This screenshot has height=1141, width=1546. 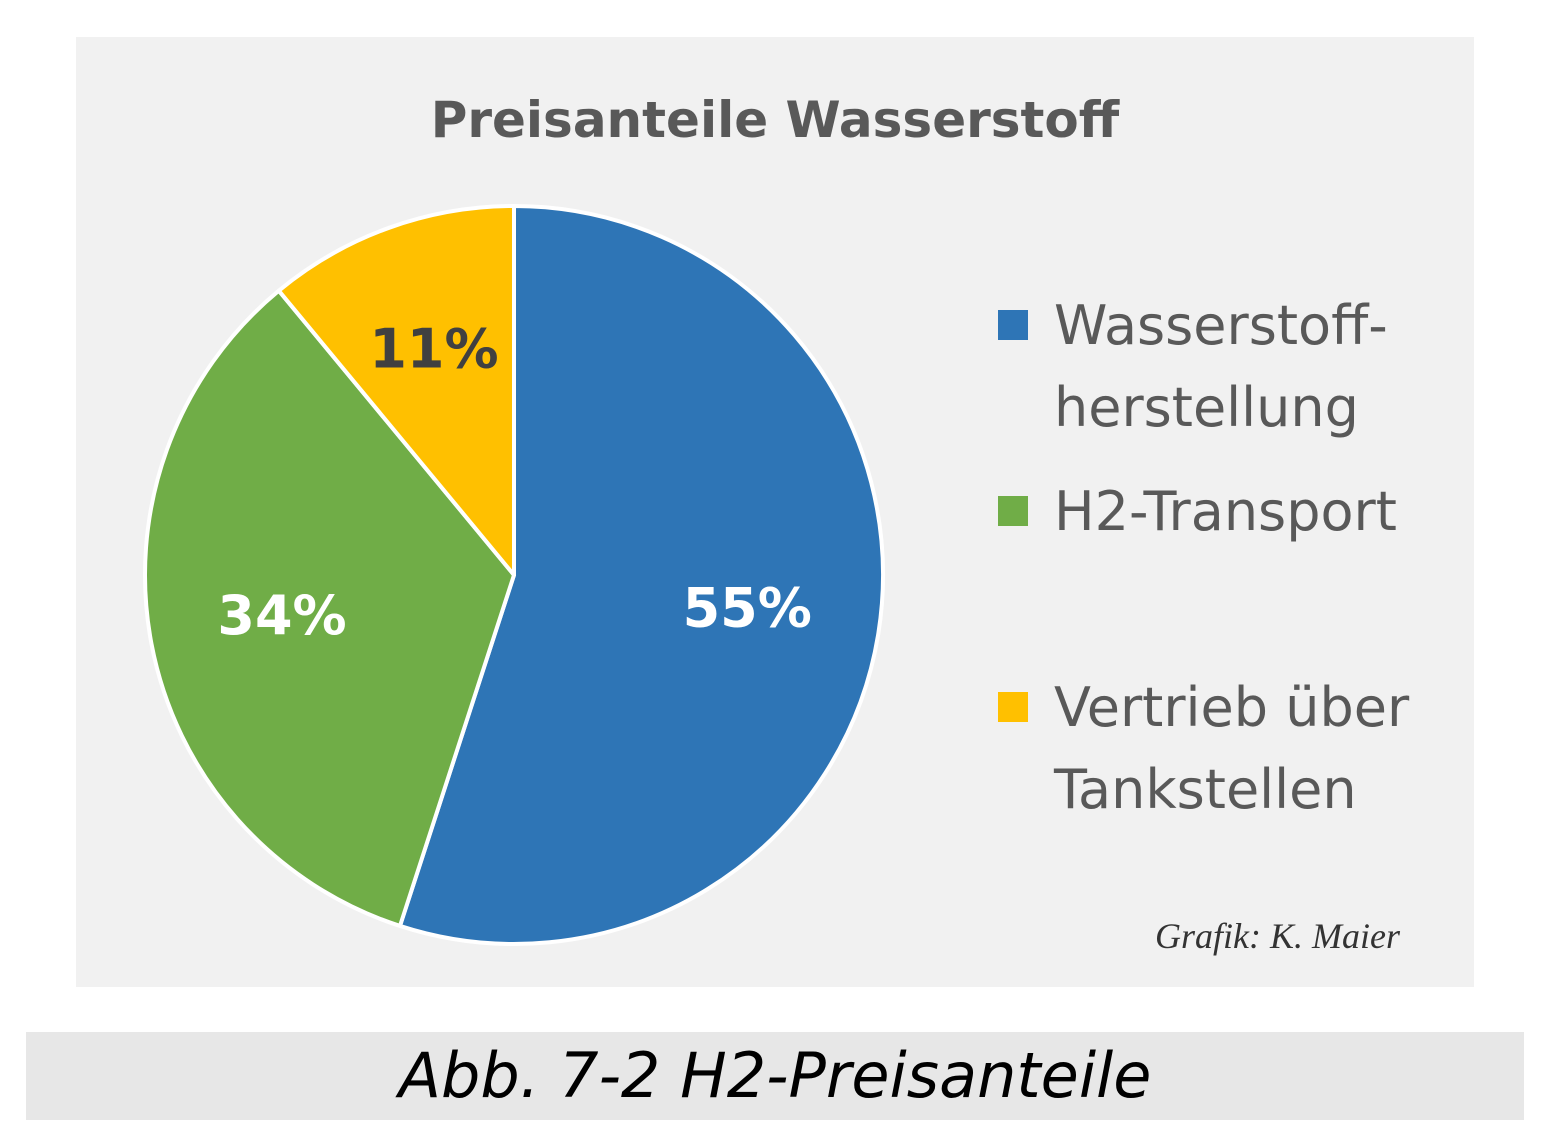 What do you see at coordinates (1013, 325) in the screenshot?
I see `legend-swatch-wasserstoffherstellung` at bounding box center [1013, 325].